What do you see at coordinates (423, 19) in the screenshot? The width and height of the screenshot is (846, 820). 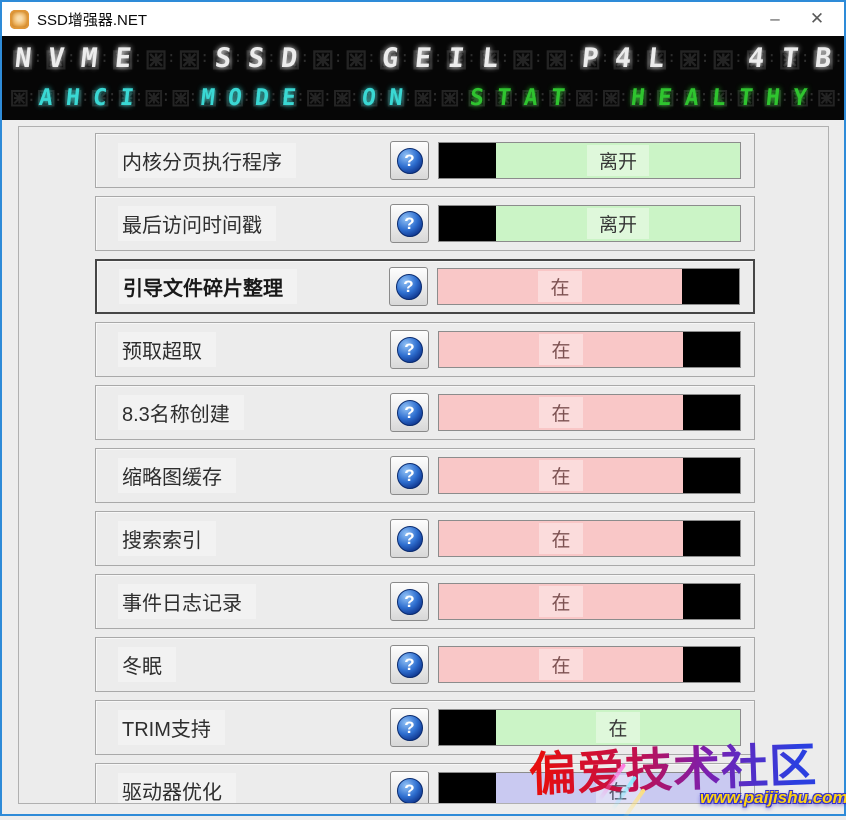 I see `title-bar: SSD增强器.NET – ✕` at bounding box center [423, 19].